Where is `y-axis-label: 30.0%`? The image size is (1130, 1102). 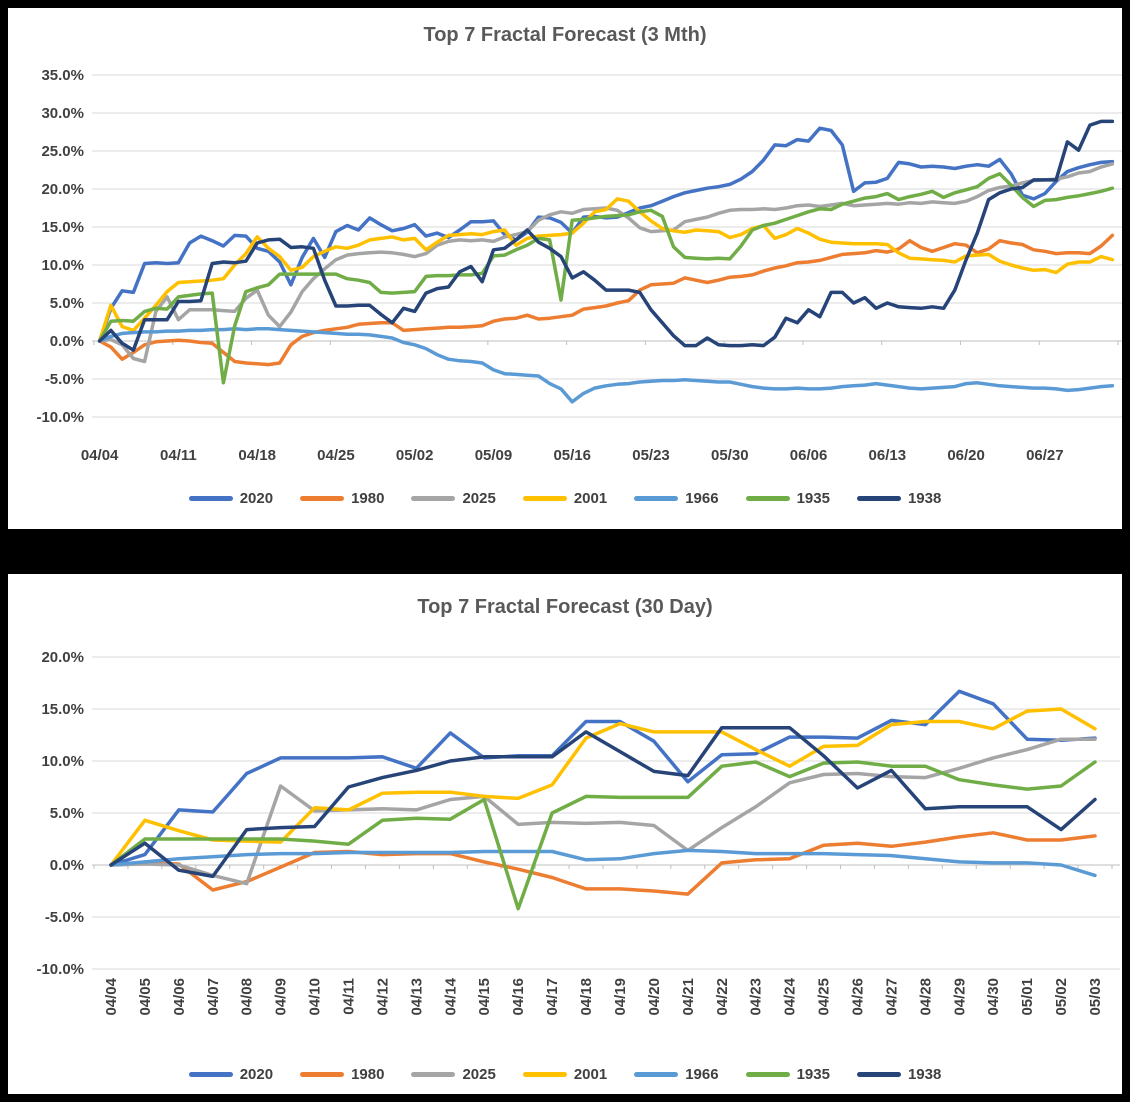
y-axis-label: 30.0% is located at coordinates (62, 113).